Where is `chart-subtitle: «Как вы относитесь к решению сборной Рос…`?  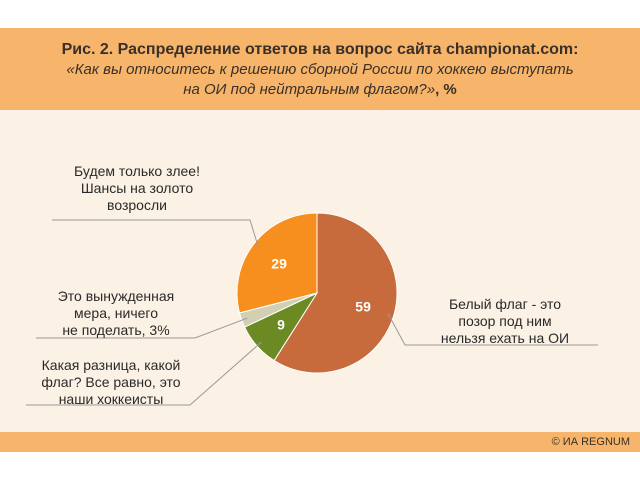 chart-subtitle: «Как вы относитесь к решению сборной Рос… is located at coordinates (320, 80).